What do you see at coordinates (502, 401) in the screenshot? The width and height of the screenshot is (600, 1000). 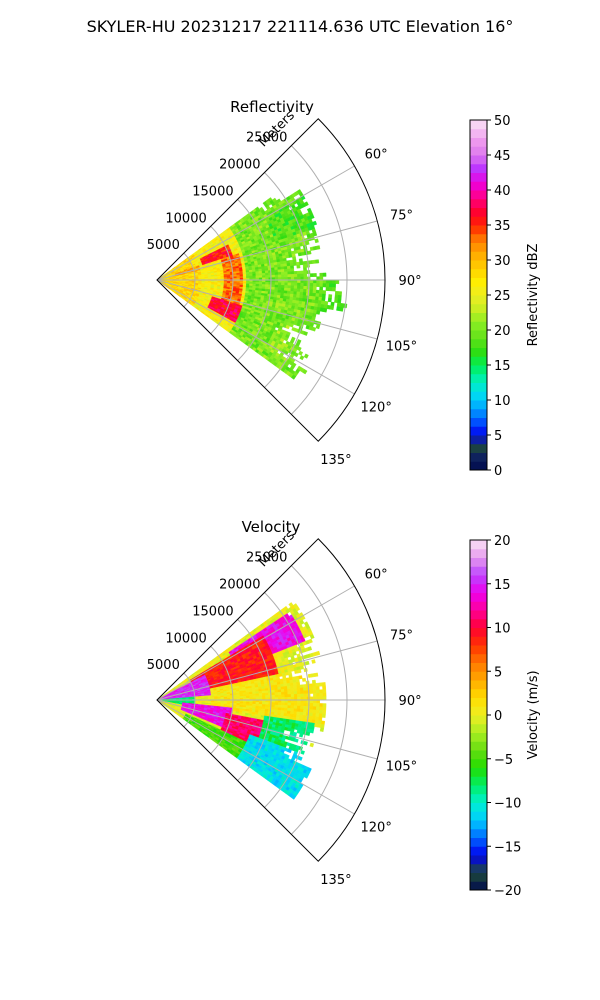 I see `colorbar-tick-label: 10` at bounding box center [502, 401].